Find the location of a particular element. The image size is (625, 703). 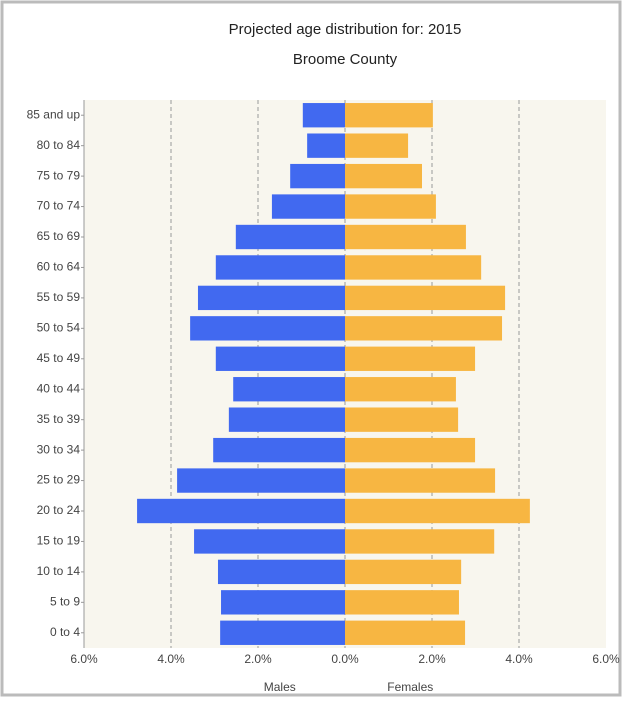

y-tick-label: 25 to 29 is located at coordinates (59, 480).